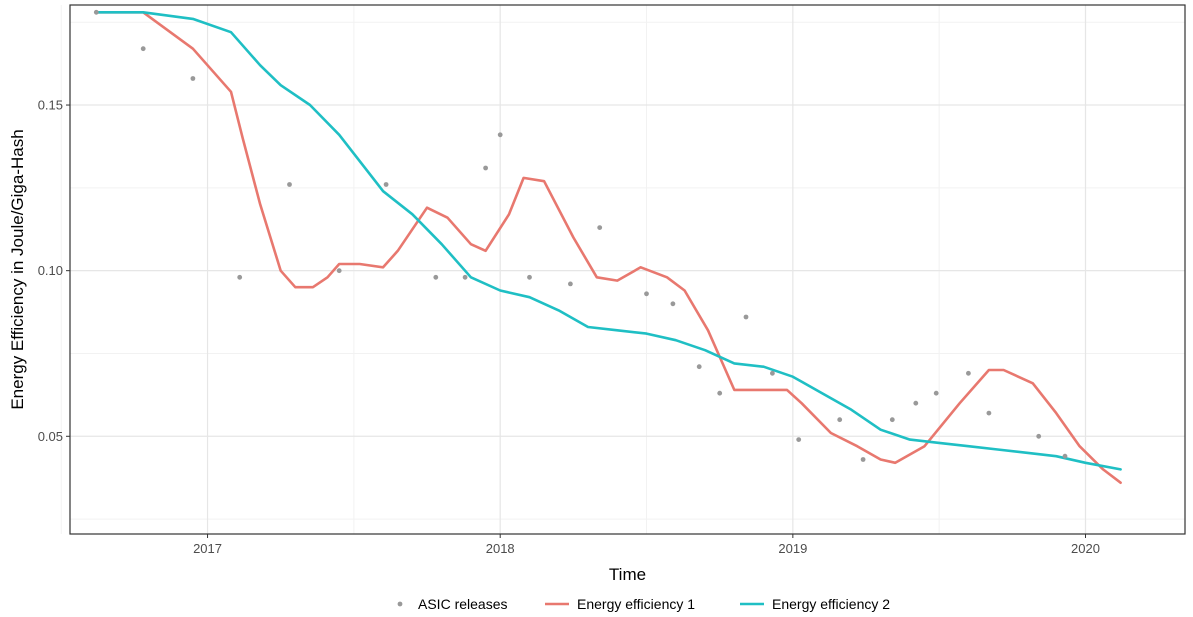 This screenshot has width=1193, height=617. Describe the element at coordinates (462, 604) in the screenshot. I see `legend-label: ASIC releases` at that location.